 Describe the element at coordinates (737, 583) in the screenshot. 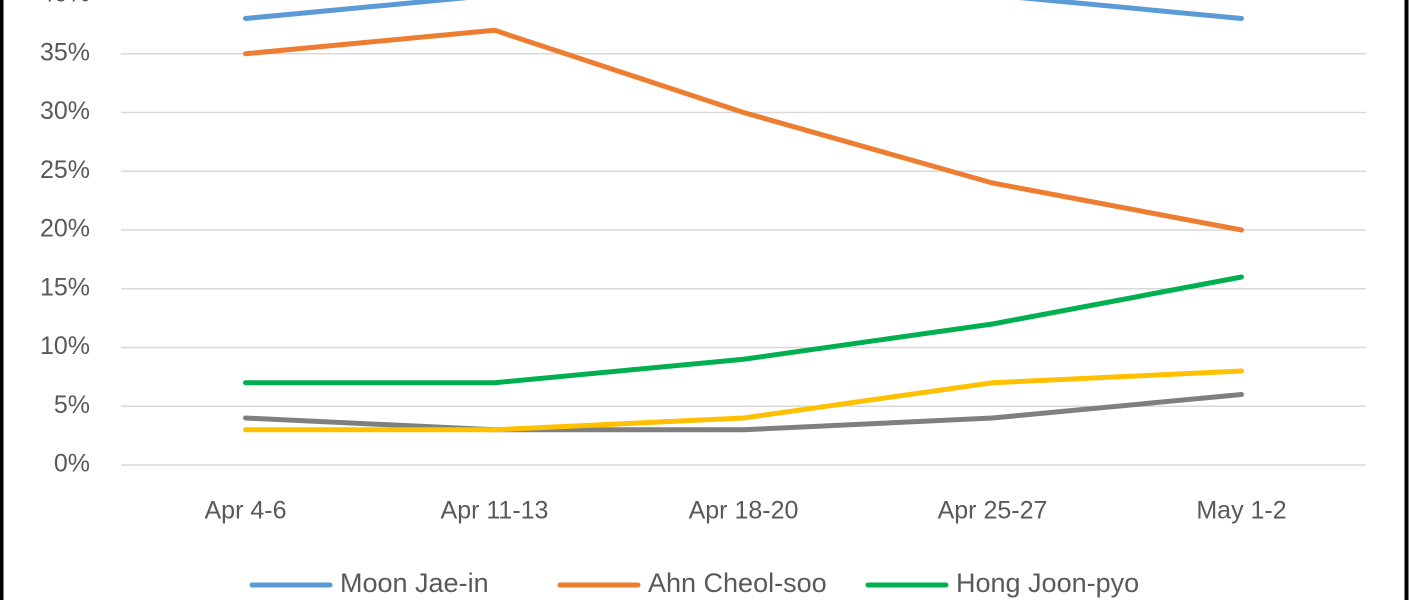

I see `legend-label: Ahn Cheol-soo` at that location.